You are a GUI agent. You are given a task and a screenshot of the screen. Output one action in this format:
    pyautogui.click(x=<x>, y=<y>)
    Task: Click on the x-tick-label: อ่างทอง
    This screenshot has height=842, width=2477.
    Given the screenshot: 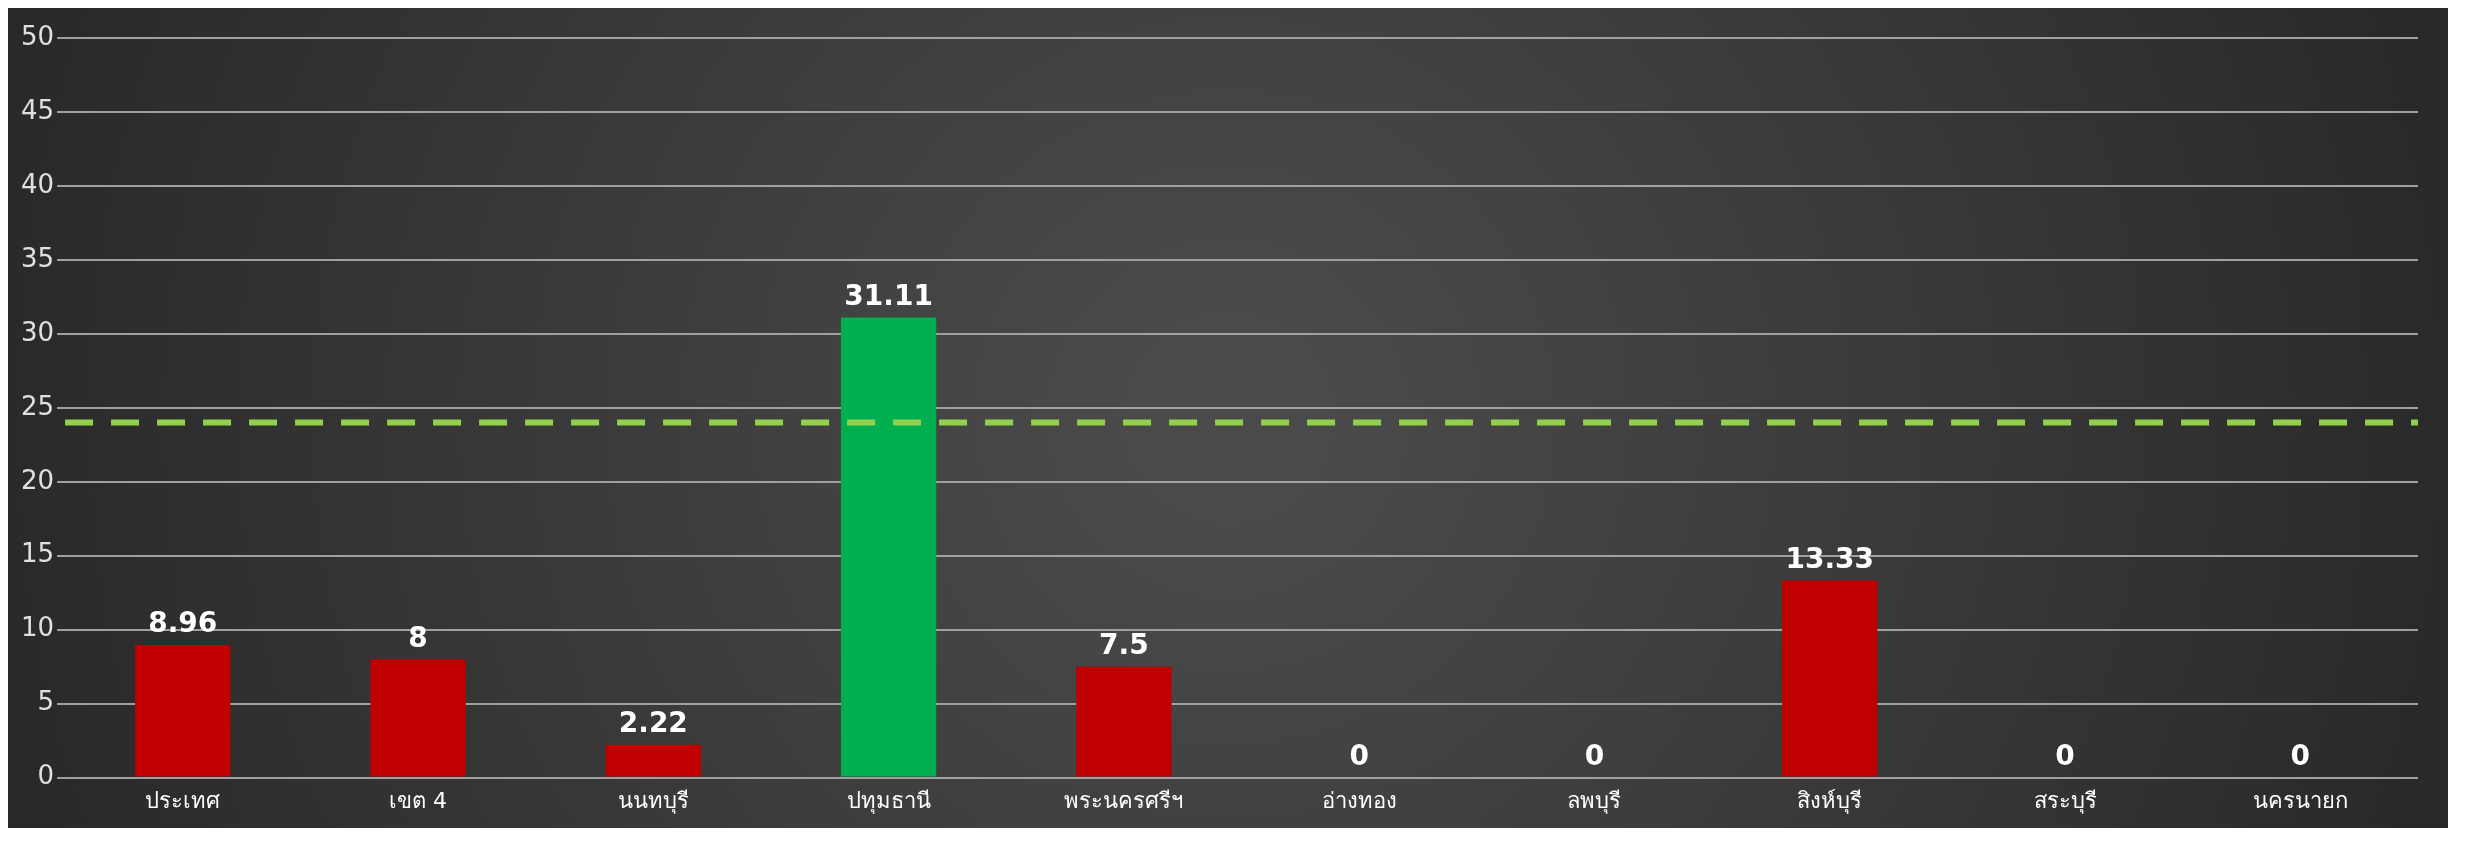 What is the action you would take?
    pyautogui.click(x=1359, y=800)
    